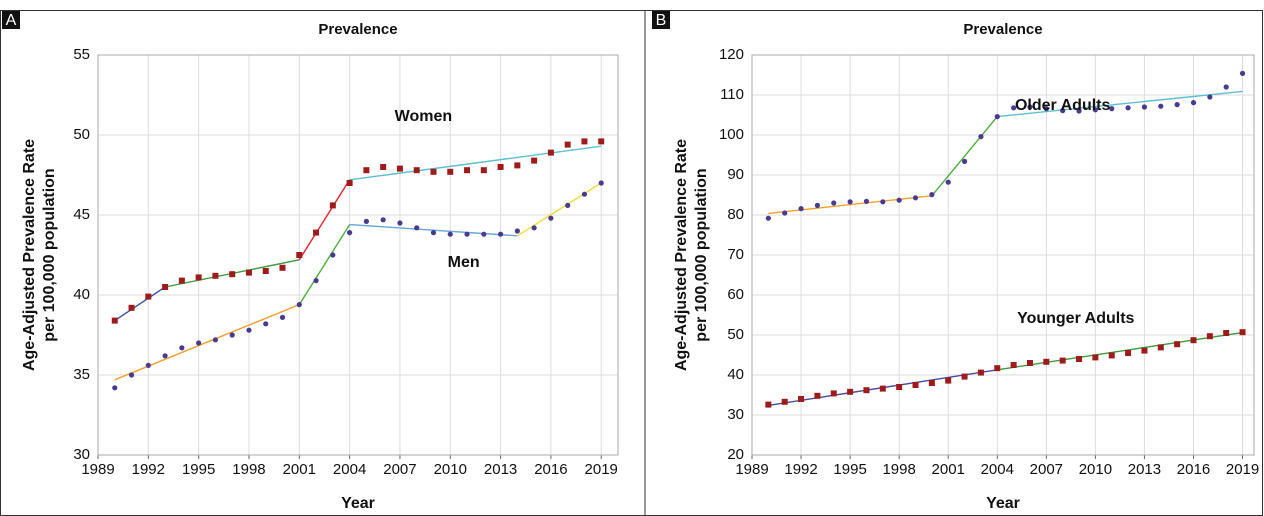 The image size is (1264, 516). What do you see at coordinates (464, 262) in the screenshot?
I see `series-label: Men` at bounding box center [464, 262].